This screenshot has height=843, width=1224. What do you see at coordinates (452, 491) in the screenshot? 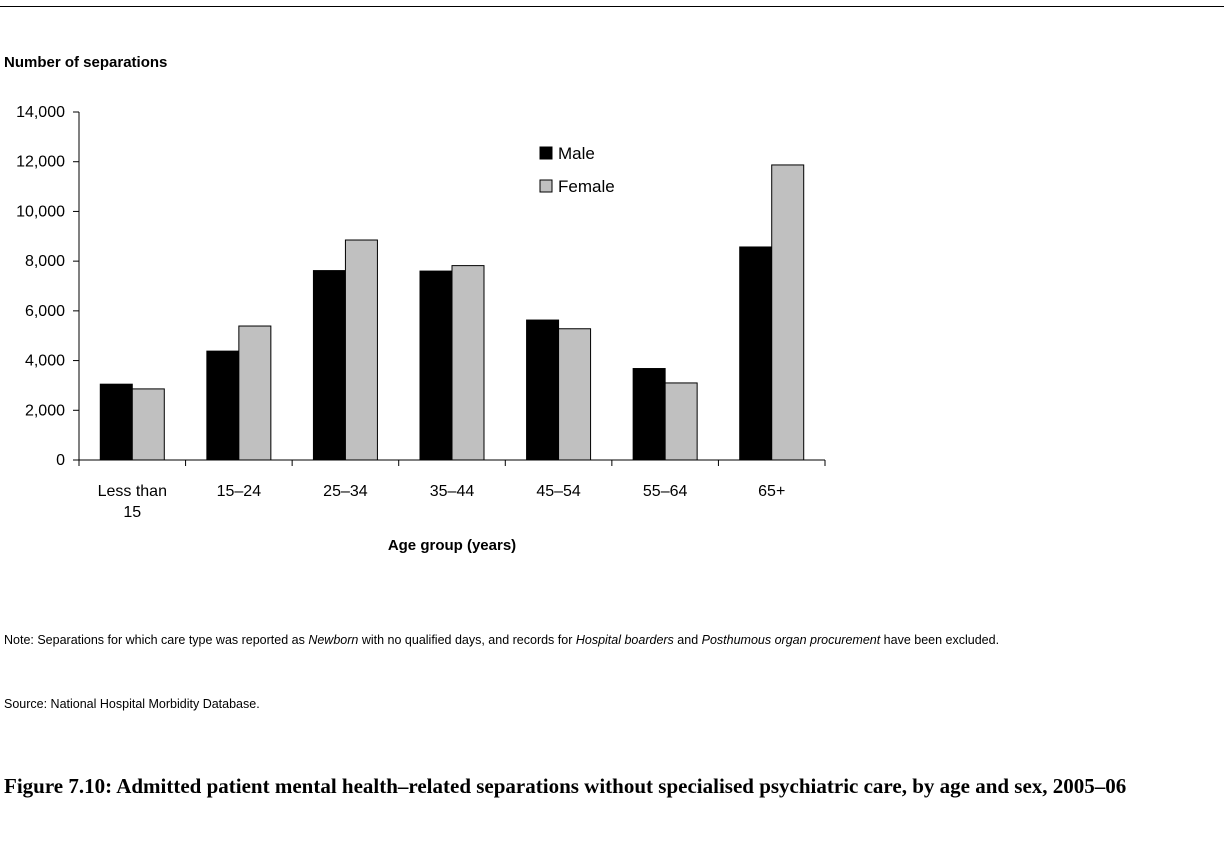
I see `x-tick-label: 35–44` at bounding box center [452, 491].